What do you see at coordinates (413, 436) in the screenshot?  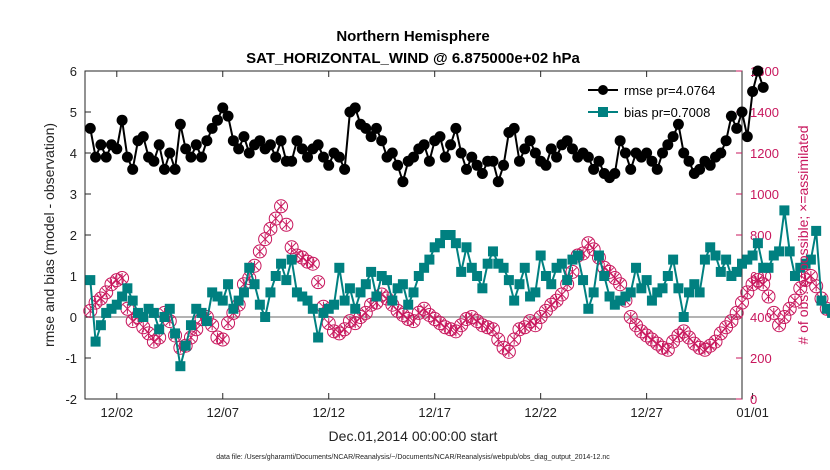 I see `x-axis-label: Dec.01,2014 00:00:00 start` at bounding box center [413, 436].